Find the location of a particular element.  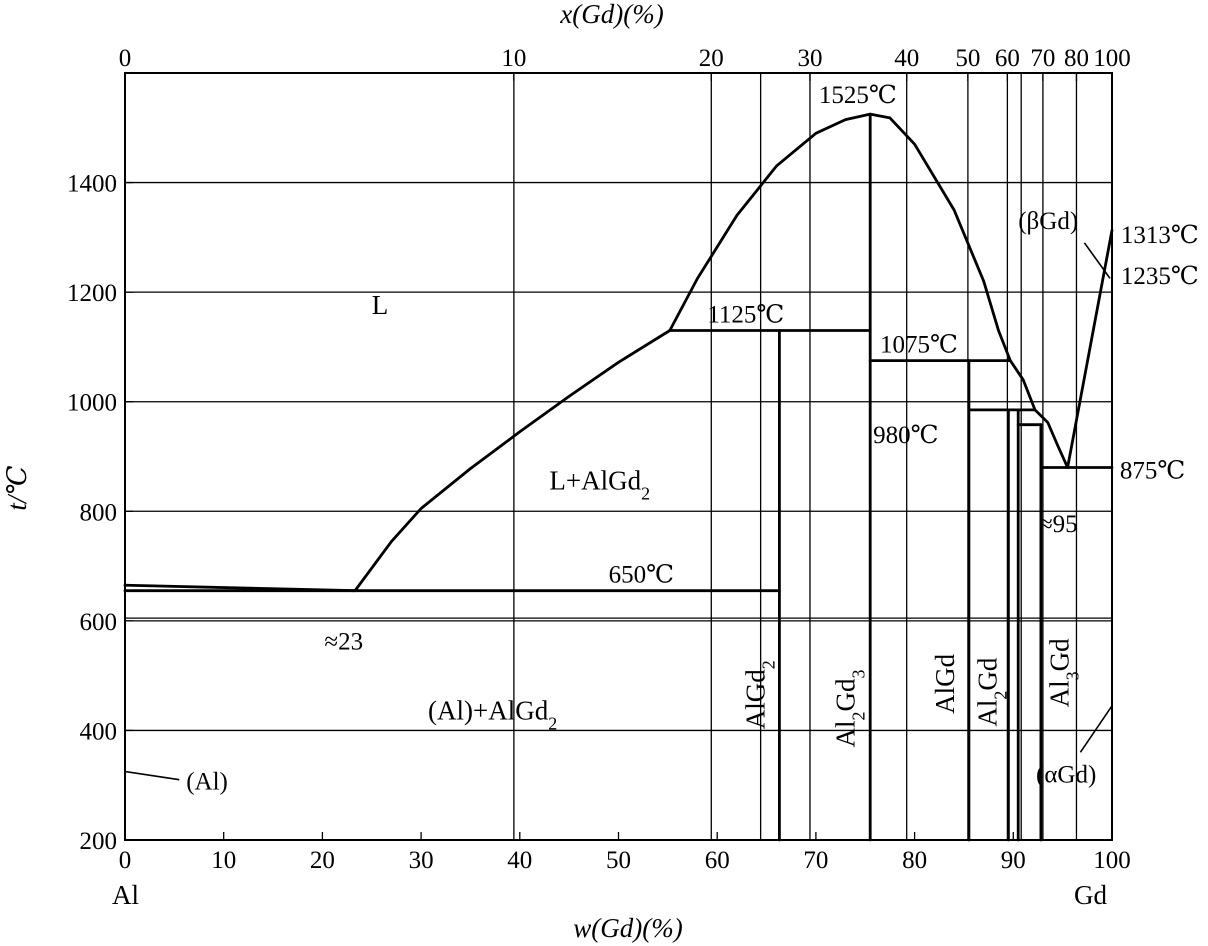

x-tick-label-40: 40 is located at coordinates (519, 860).